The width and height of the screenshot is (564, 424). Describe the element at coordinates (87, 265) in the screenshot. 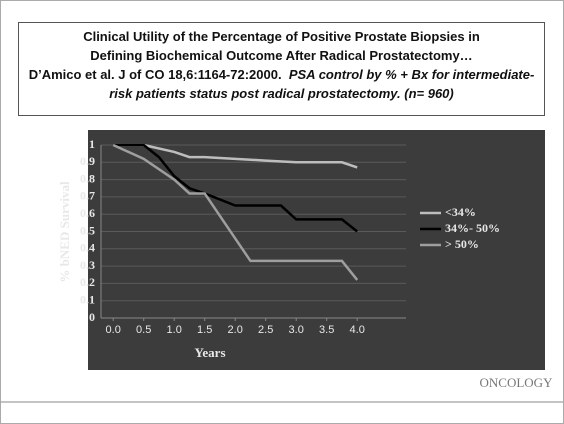

I see `y-tick-label: 0.3` at that location.